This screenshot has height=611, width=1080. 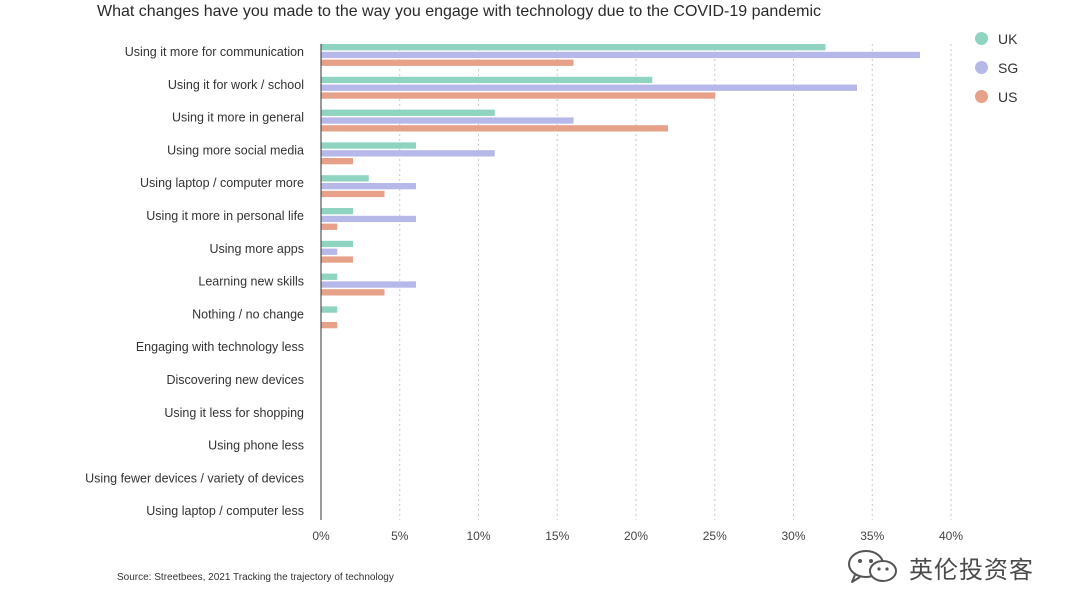 I want to click on category-label: Using it less for shopping, so click(x=234, y=413).